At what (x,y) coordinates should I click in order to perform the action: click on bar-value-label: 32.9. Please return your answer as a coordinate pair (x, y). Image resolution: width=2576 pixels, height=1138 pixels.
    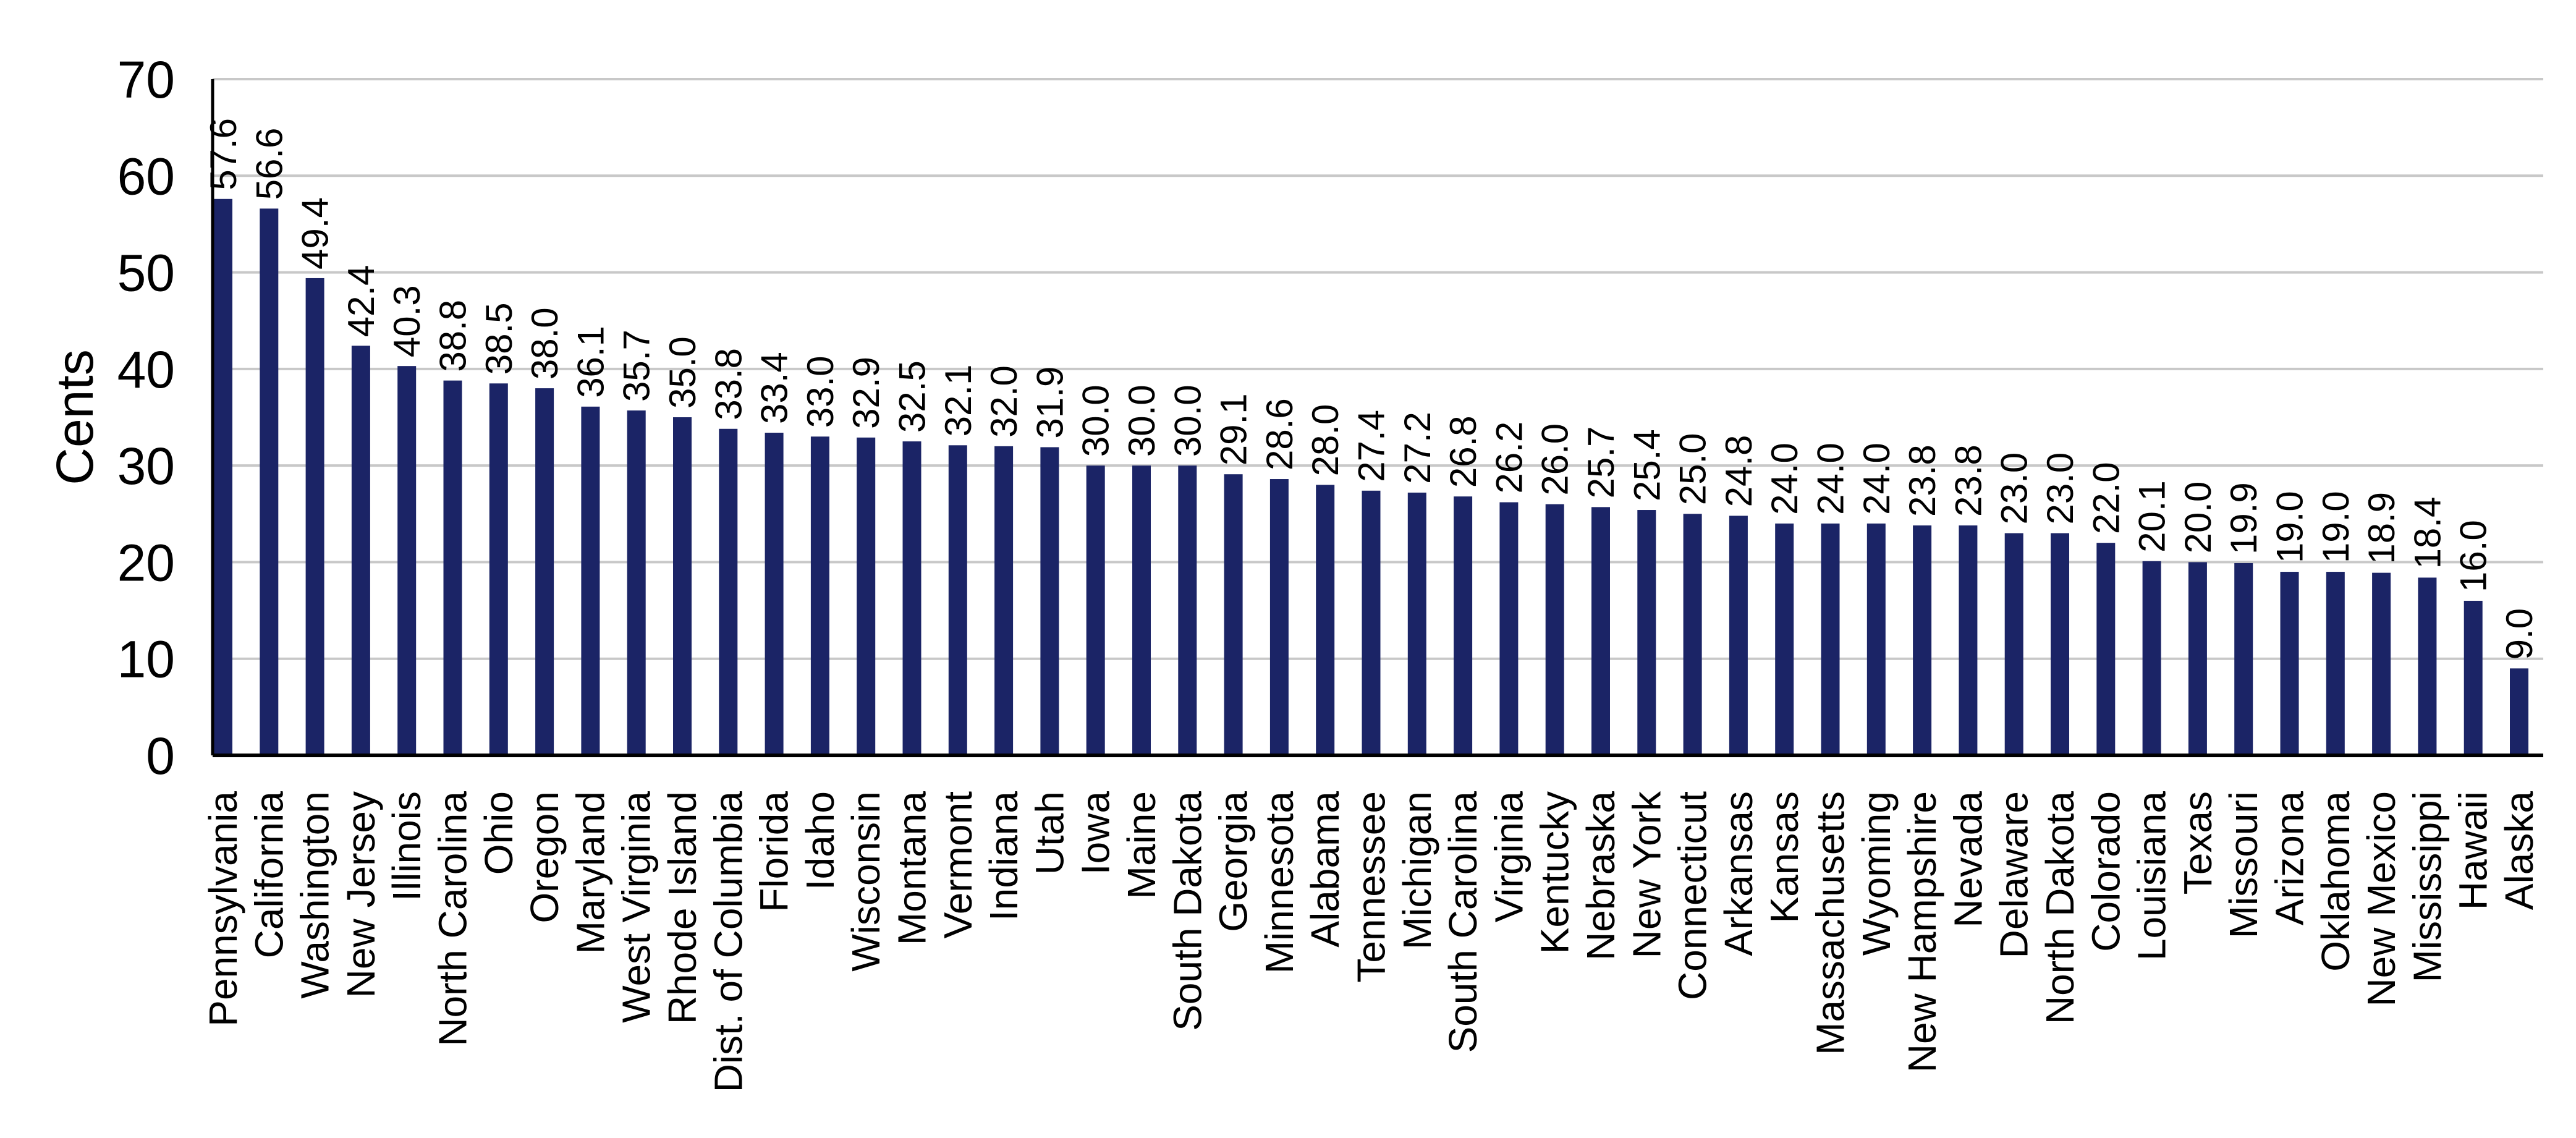
    Looking at the image, I should click on (866, 393).